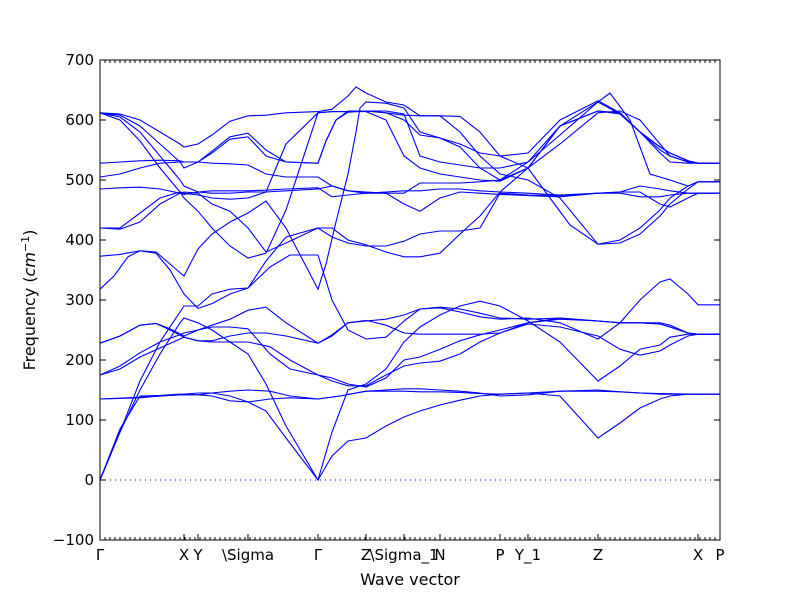  What do you see at coordinates (79, 300) in the screenshot?
I see `y-tick-label: 300` at bounding box center [79, 300].